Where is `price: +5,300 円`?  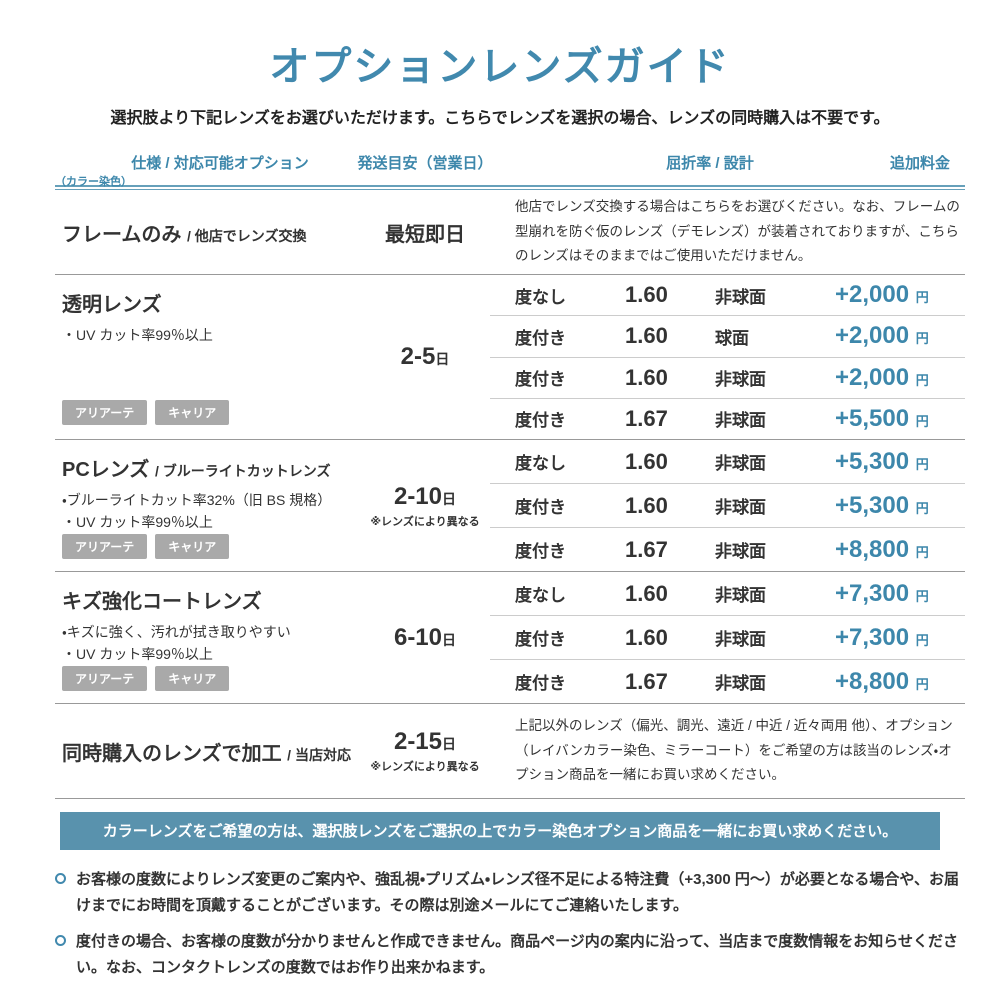
price: +5,300 円 is located at coordinates (882, 462).